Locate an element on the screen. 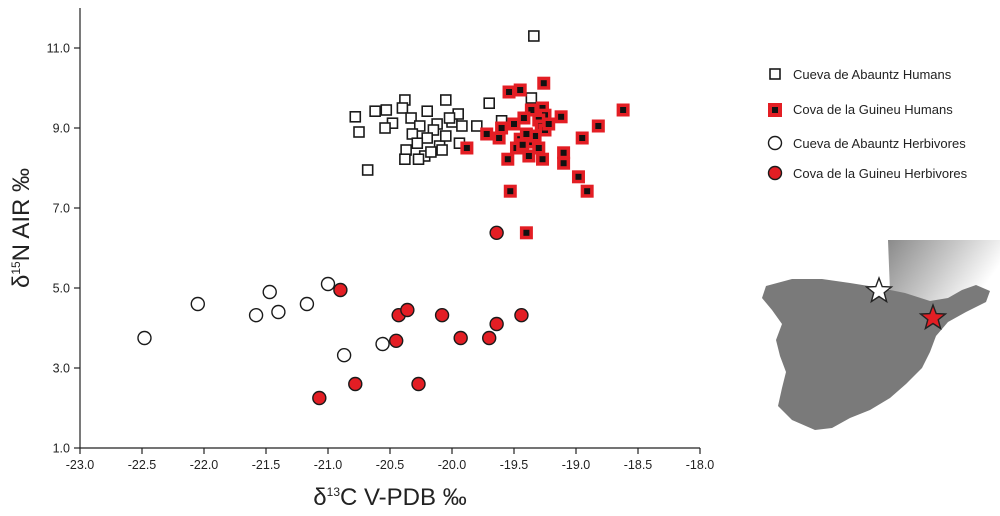 This screenshot has height=516, width=1000. series-circle-open is located at coordinates (263, 319).